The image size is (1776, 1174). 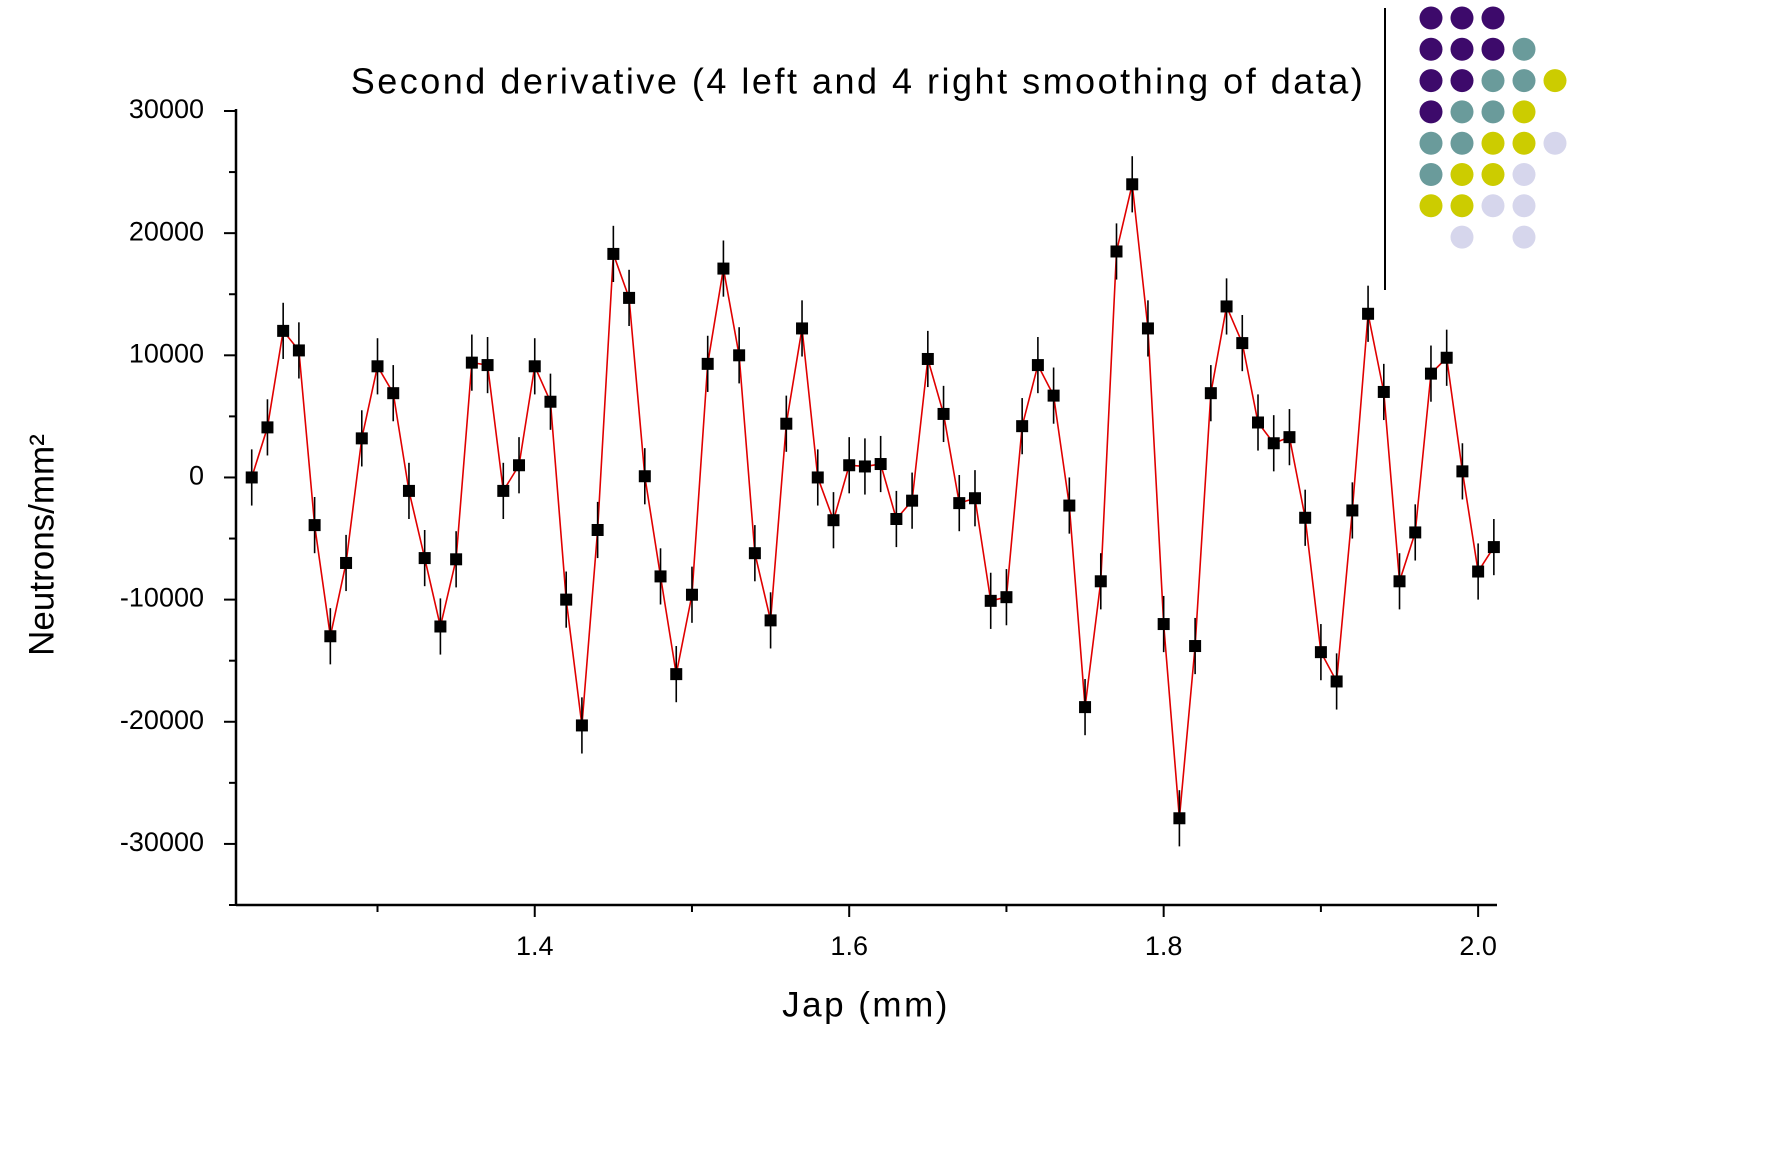 What do you see at coordinates (196, 476) in the screenshot?
I see `y-tick-label: 0` at bounding box center [196, 476].